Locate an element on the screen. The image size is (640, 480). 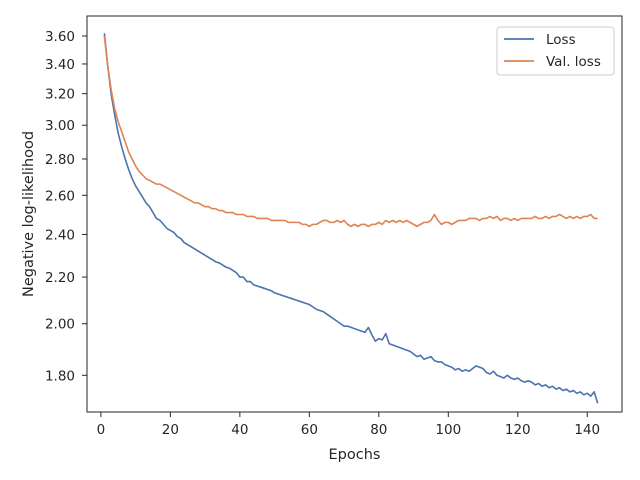
x-tick-label: 0 is located at coordinates (101, 430).